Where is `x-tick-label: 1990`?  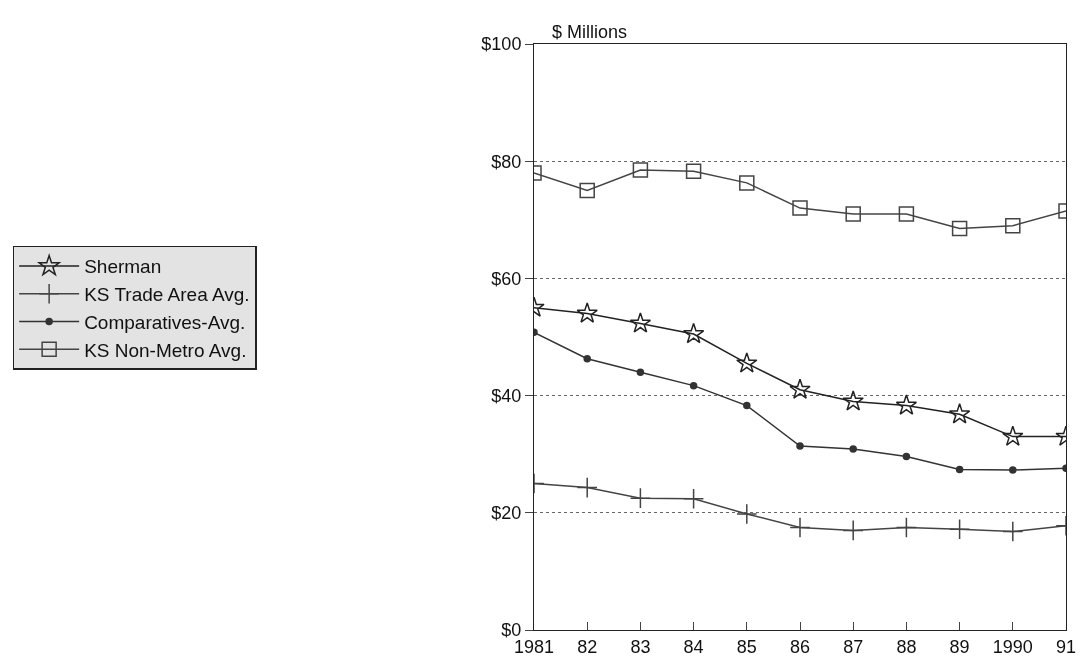
x-tick-label: 1990 is located at coordinates (1012, 646).